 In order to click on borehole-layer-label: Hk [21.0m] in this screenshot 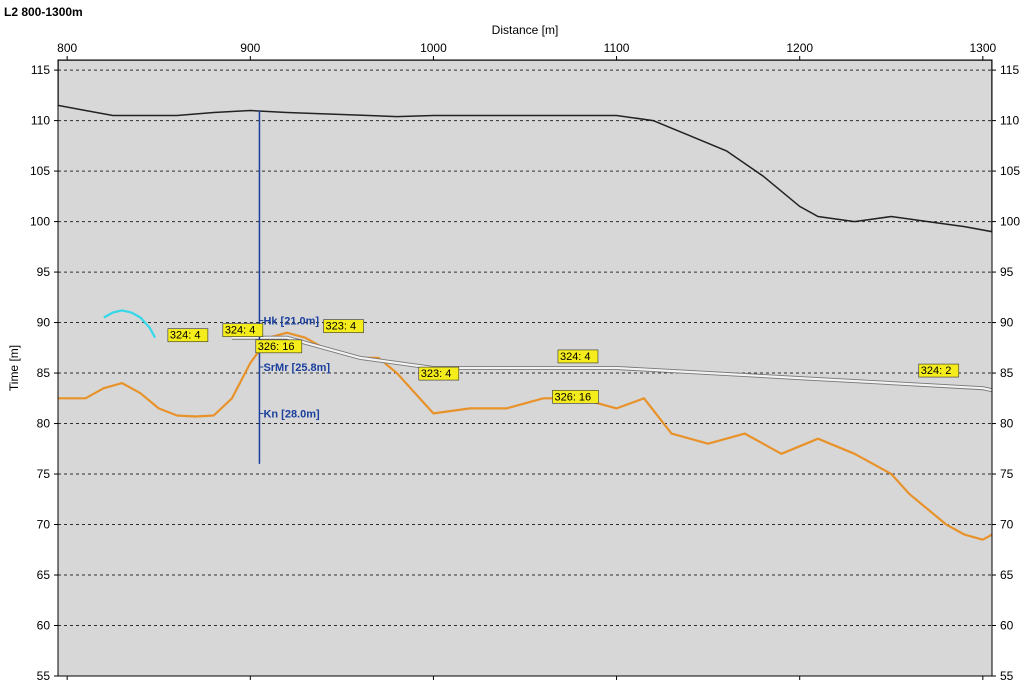, I will do `click(291, 322)`.